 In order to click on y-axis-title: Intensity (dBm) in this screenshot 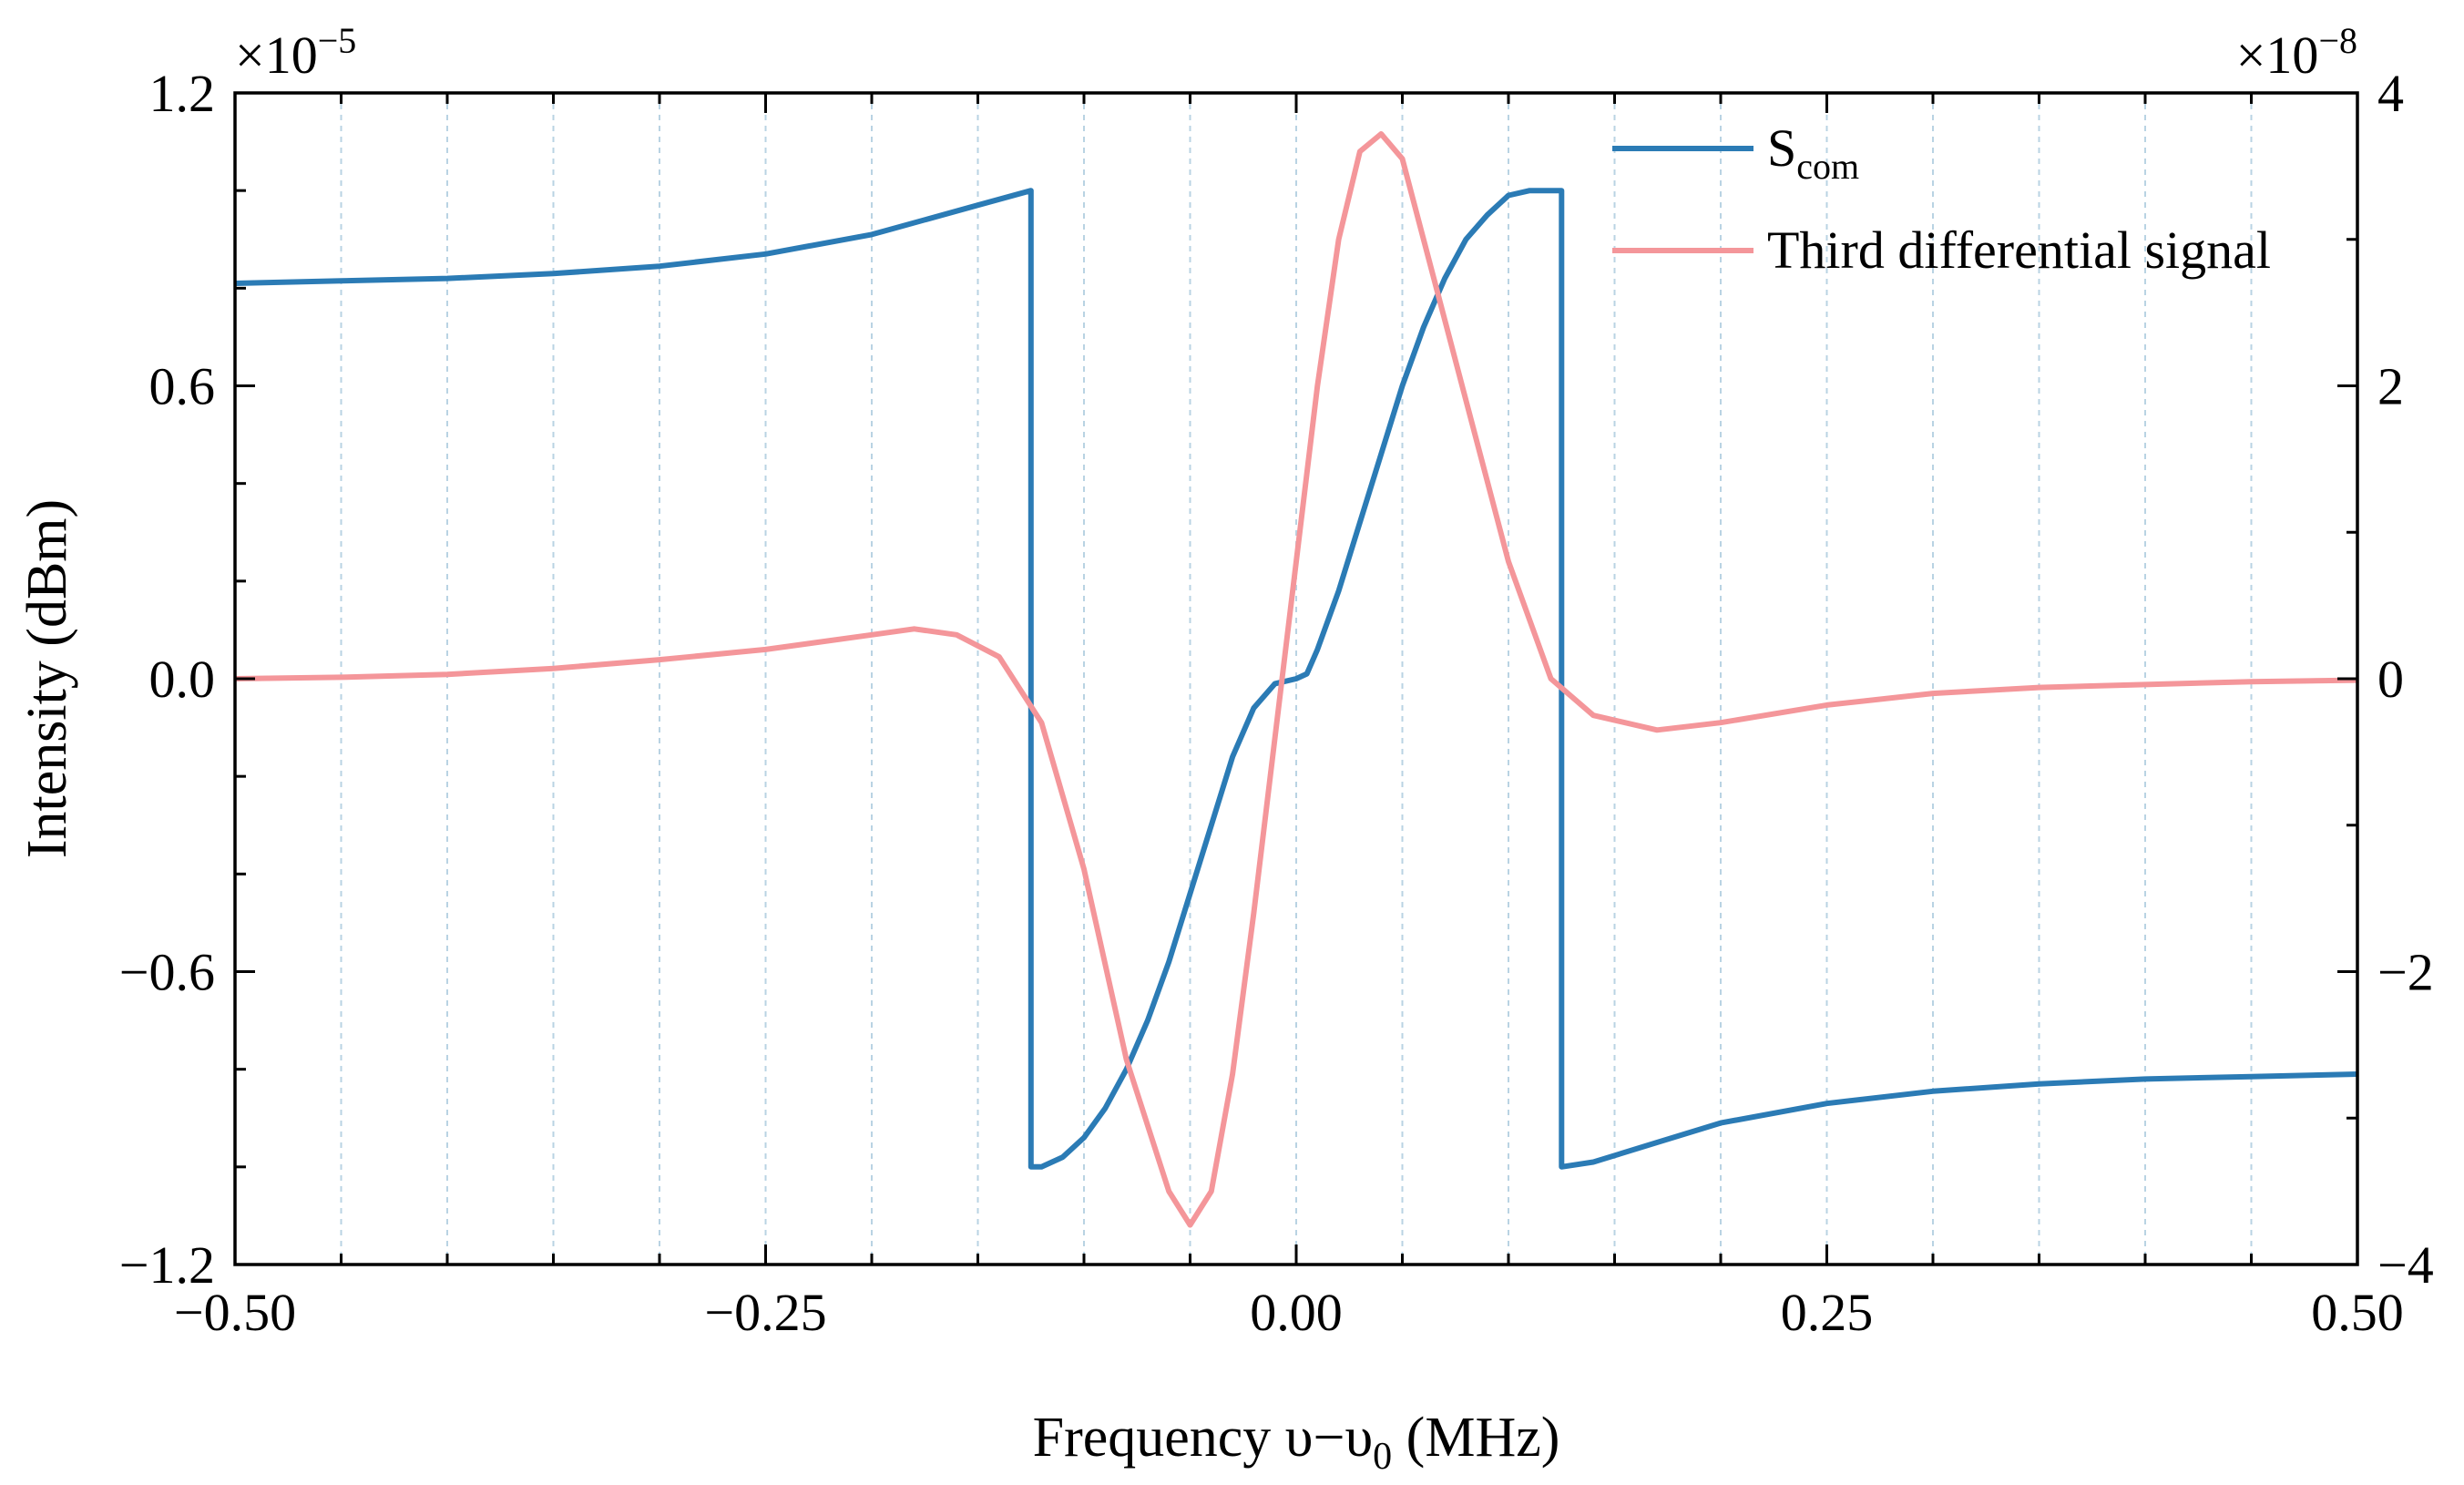, I will do `click(47, 678)`.